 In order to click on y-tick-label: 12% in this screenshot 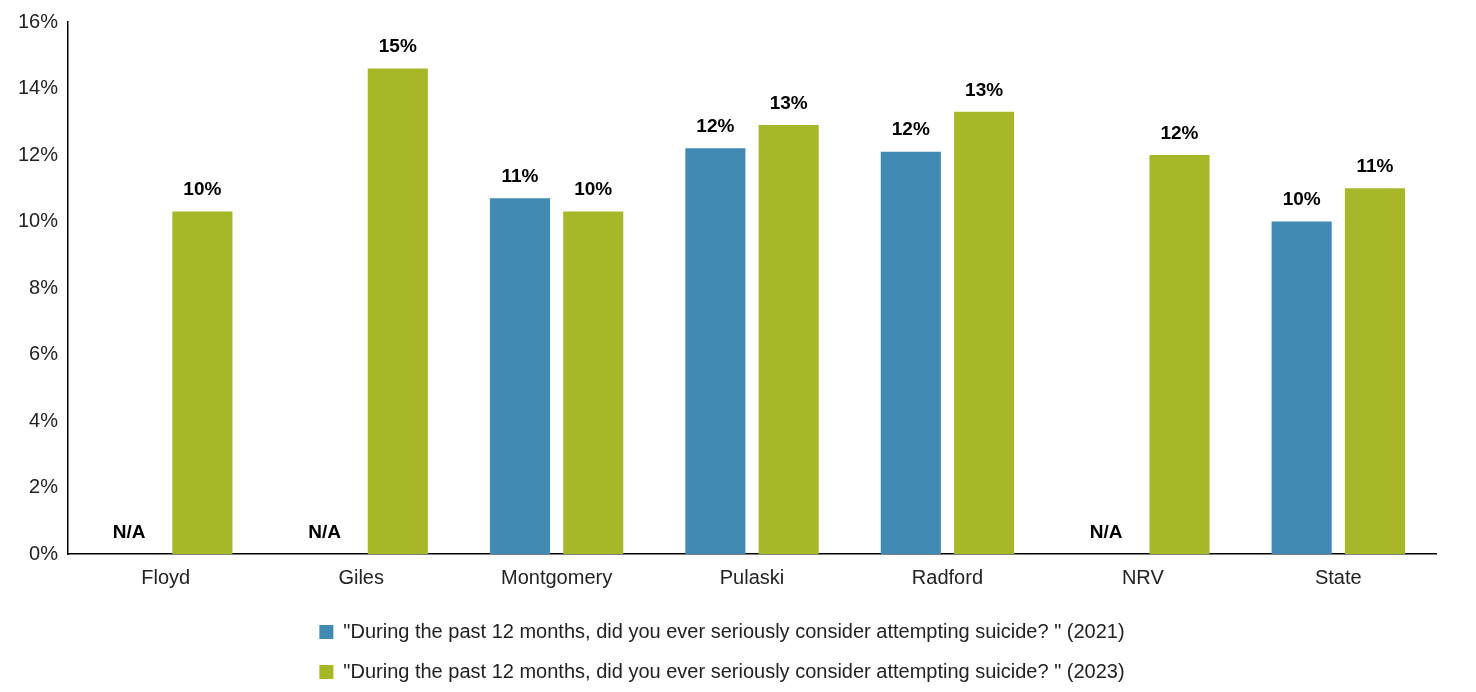, I will do `click(38, 153)`.